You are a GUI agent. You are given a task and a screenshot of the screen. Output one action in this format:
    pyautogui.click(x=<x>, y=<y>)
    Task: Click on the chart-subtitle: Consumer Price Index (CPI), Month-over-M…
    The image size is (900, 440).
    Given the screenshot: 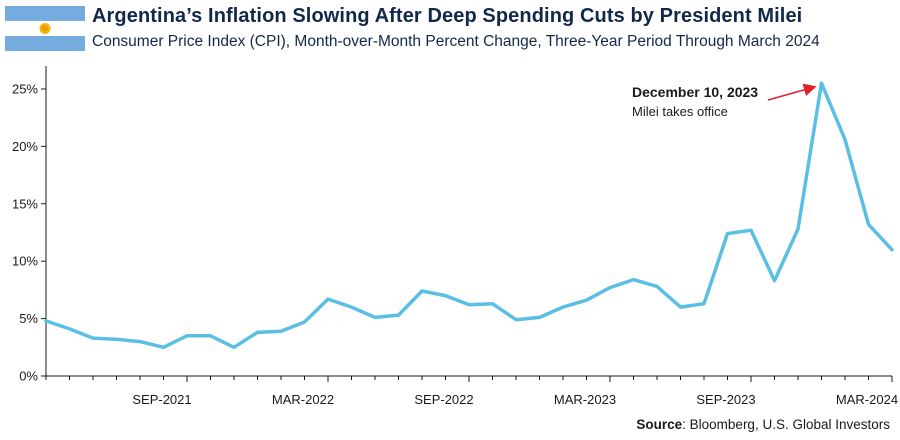 What is the action you would take?
    pyautogui.click(x=456, y=41)
    